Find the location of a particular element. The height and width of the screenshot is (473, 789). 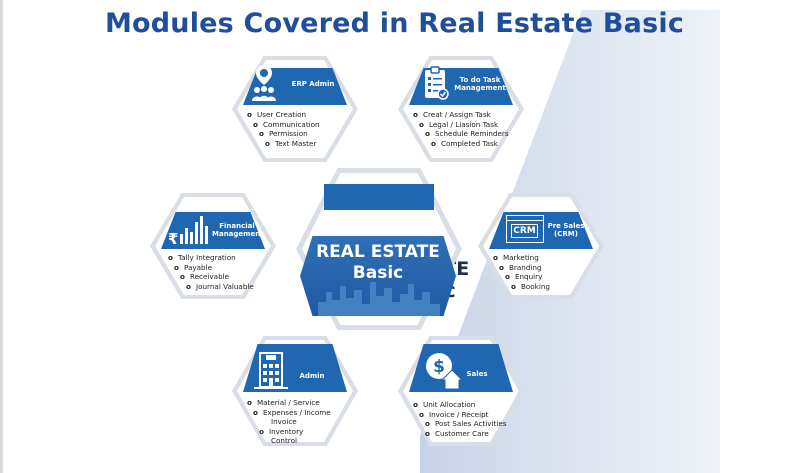

module-label: ERP Admin is located at coordinates (313, 84).